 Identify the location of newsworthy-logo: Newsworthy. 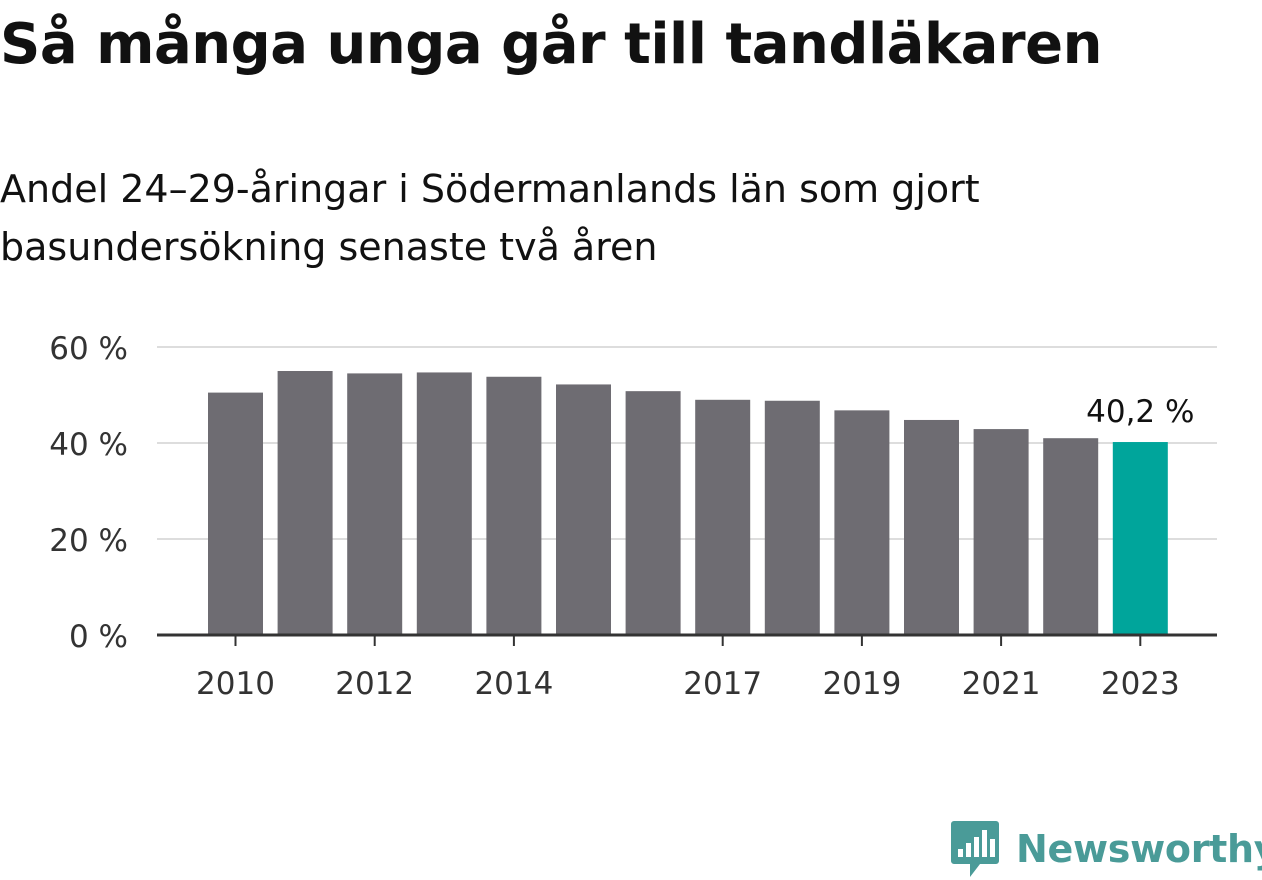
(1106, 849).